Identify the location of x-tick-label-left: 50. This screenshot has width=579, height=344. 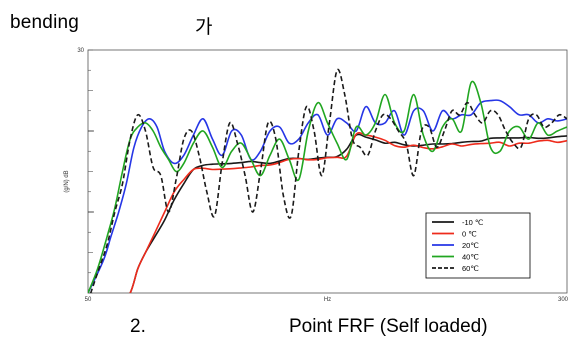
(88, 300).